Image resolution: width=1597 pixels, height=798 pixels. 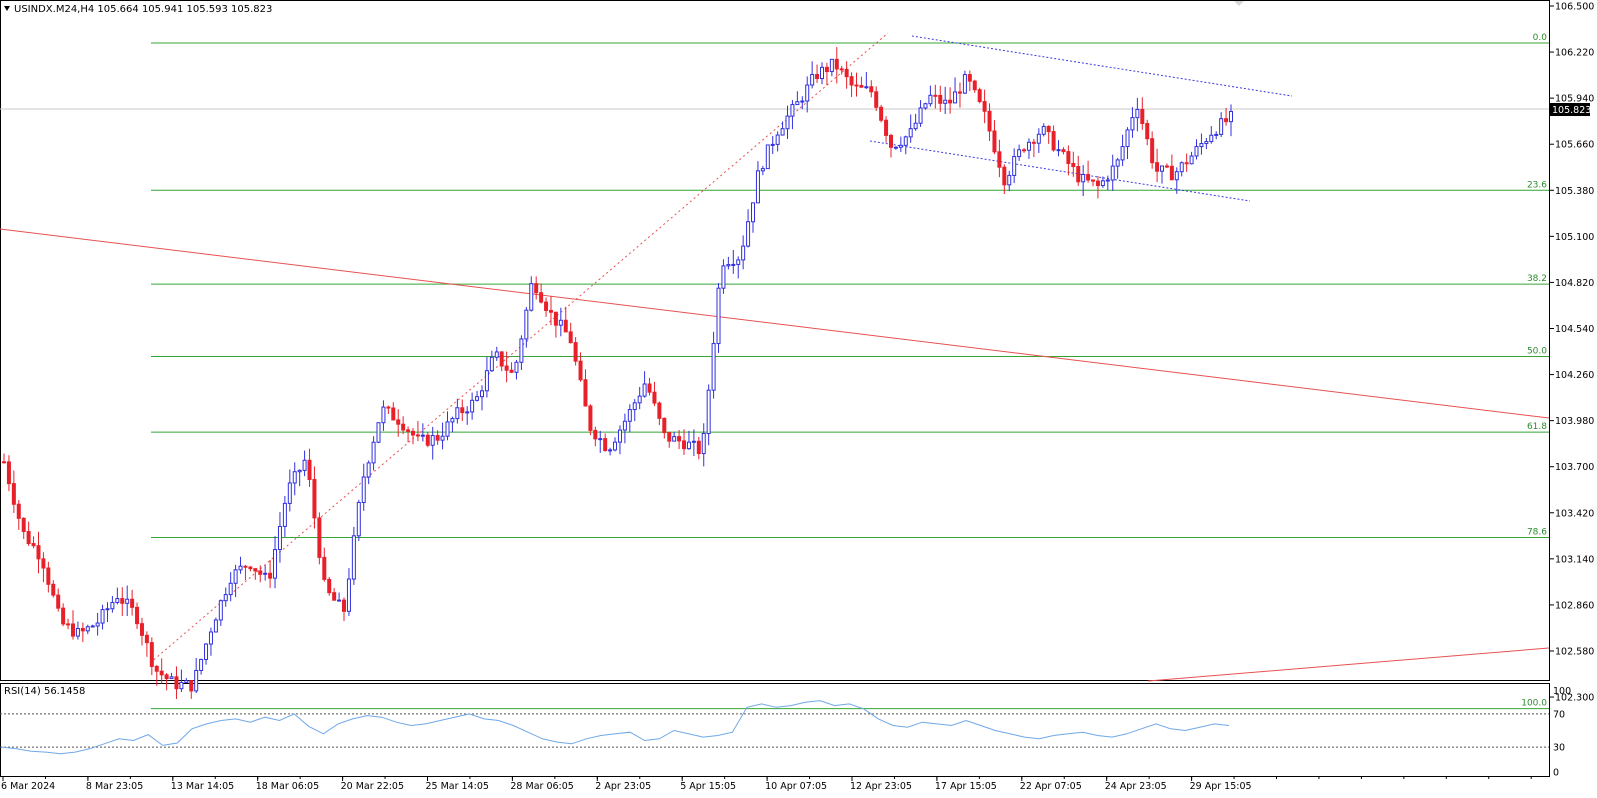 I want to click on price-tick-label: 103.420, so click(x=1574, y=513).